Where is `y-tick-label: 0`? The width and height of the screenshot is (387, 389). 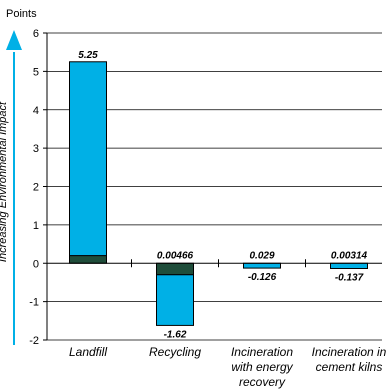
y-tick-label: 0 is located at coordinates (36, 264).